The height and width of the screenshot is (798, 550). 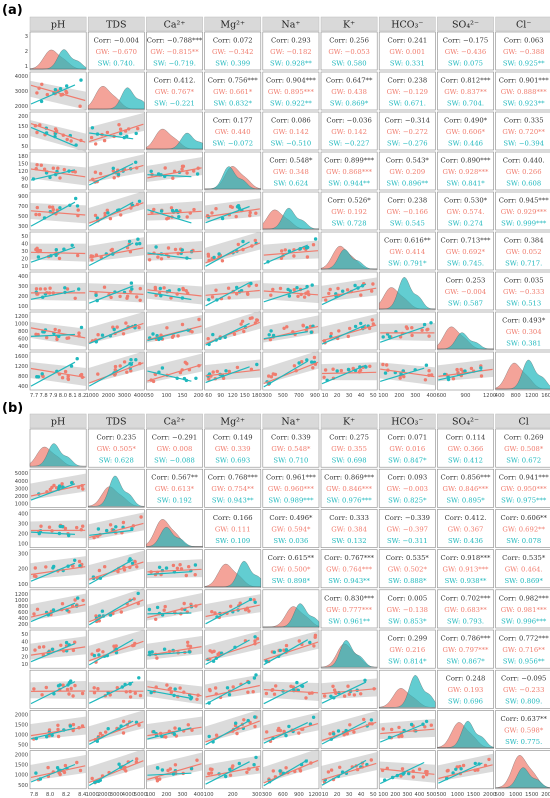 What do you see at coordinates (465, 304) in the screenshot?
I see `sw-text: SW: 0.587` at bounding box center [465, 304].